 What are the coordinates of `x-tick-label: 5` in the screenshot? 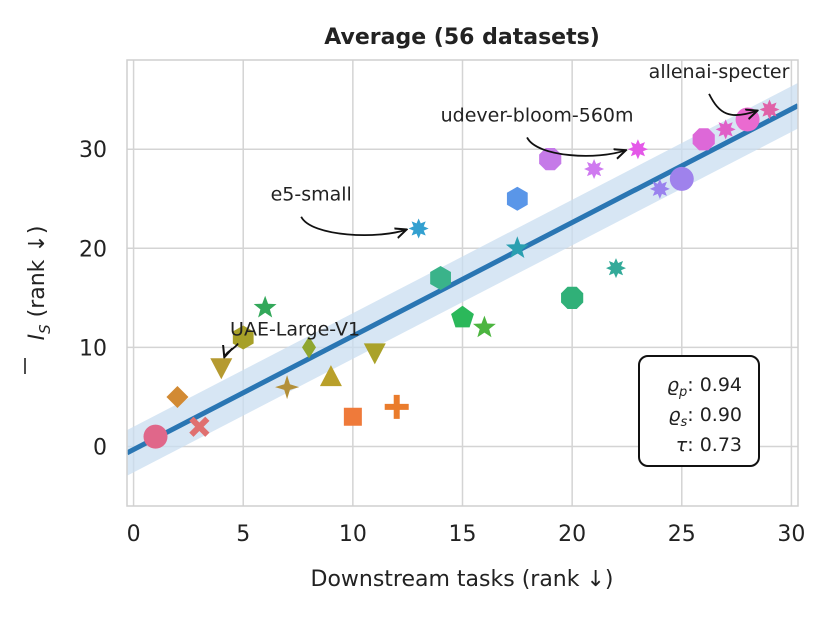 It's located at (243, 534).